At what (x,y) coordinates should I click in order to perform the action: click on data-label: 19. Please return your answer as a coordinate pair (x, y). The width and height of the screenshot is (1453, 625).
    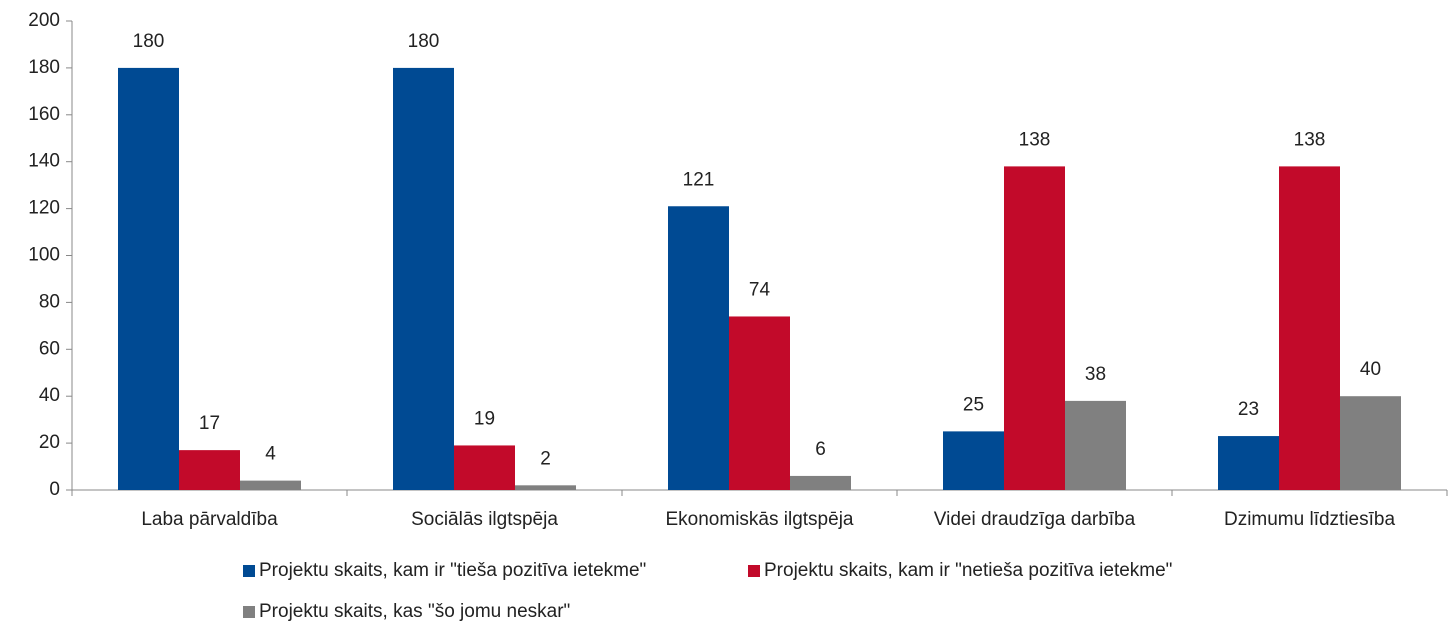
    Looking at the image, I should click on (484, 418).